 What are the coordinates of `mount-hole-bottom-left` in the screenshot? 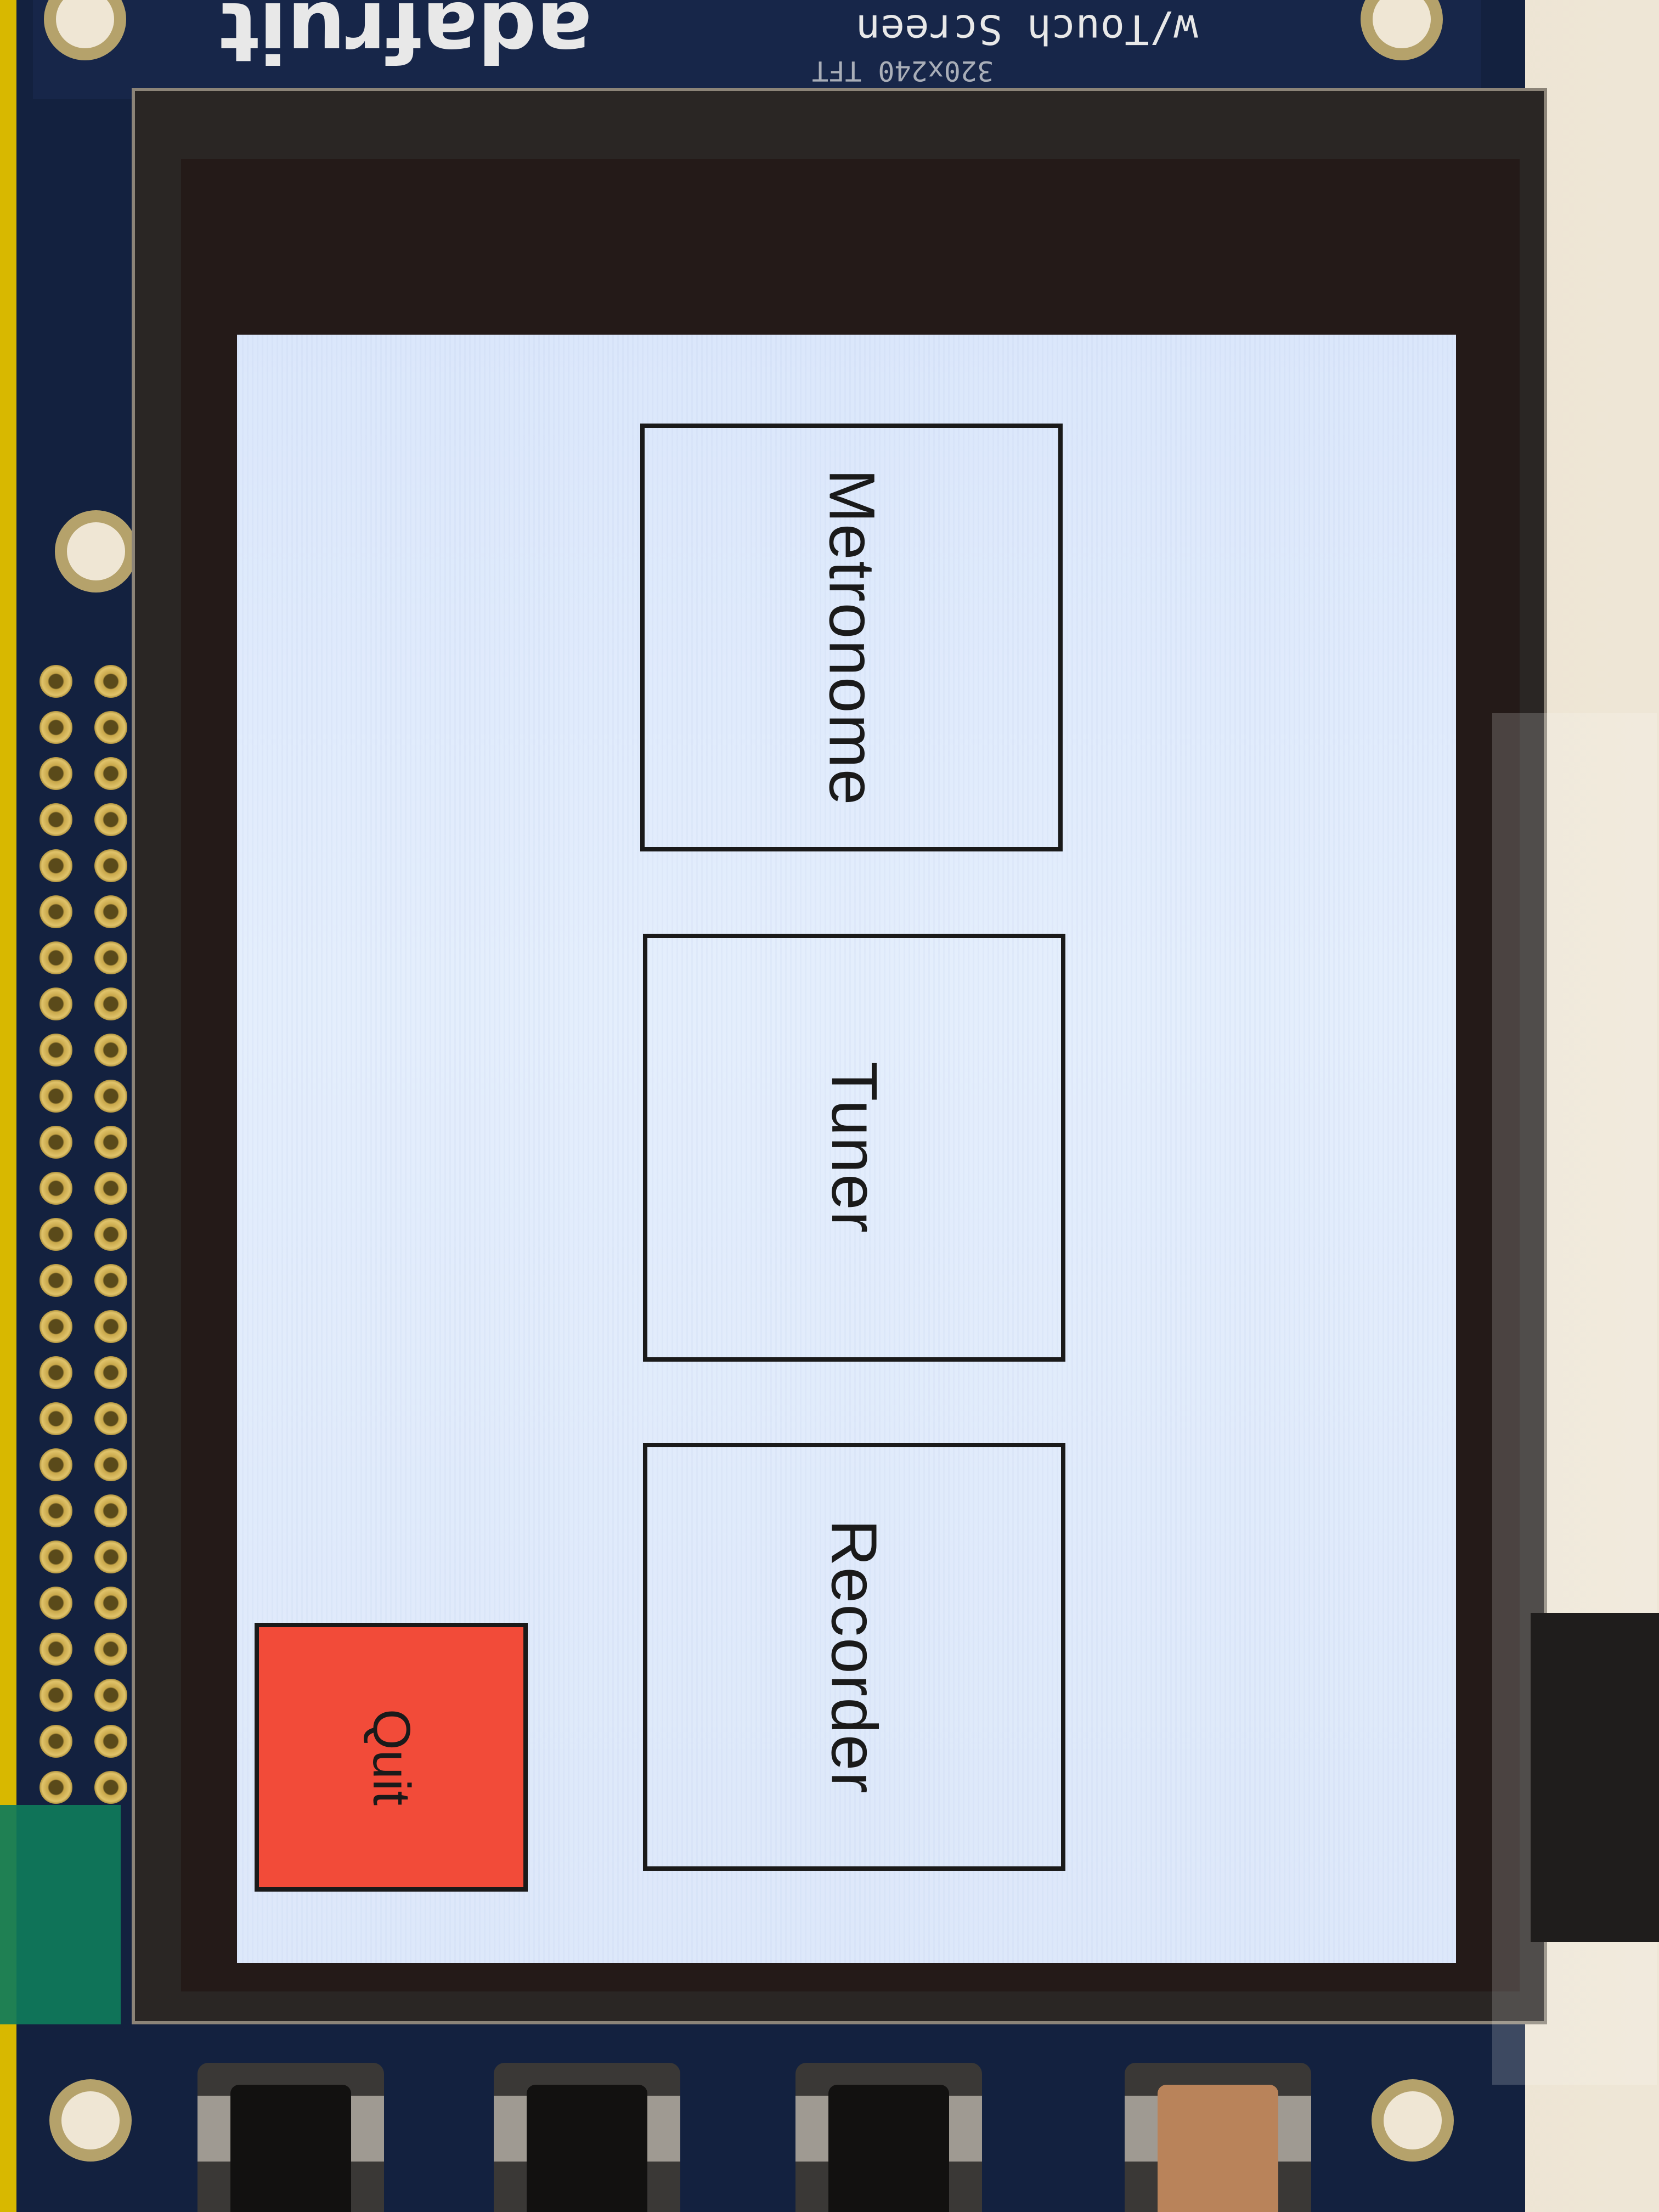 It's located at (90, 2120).